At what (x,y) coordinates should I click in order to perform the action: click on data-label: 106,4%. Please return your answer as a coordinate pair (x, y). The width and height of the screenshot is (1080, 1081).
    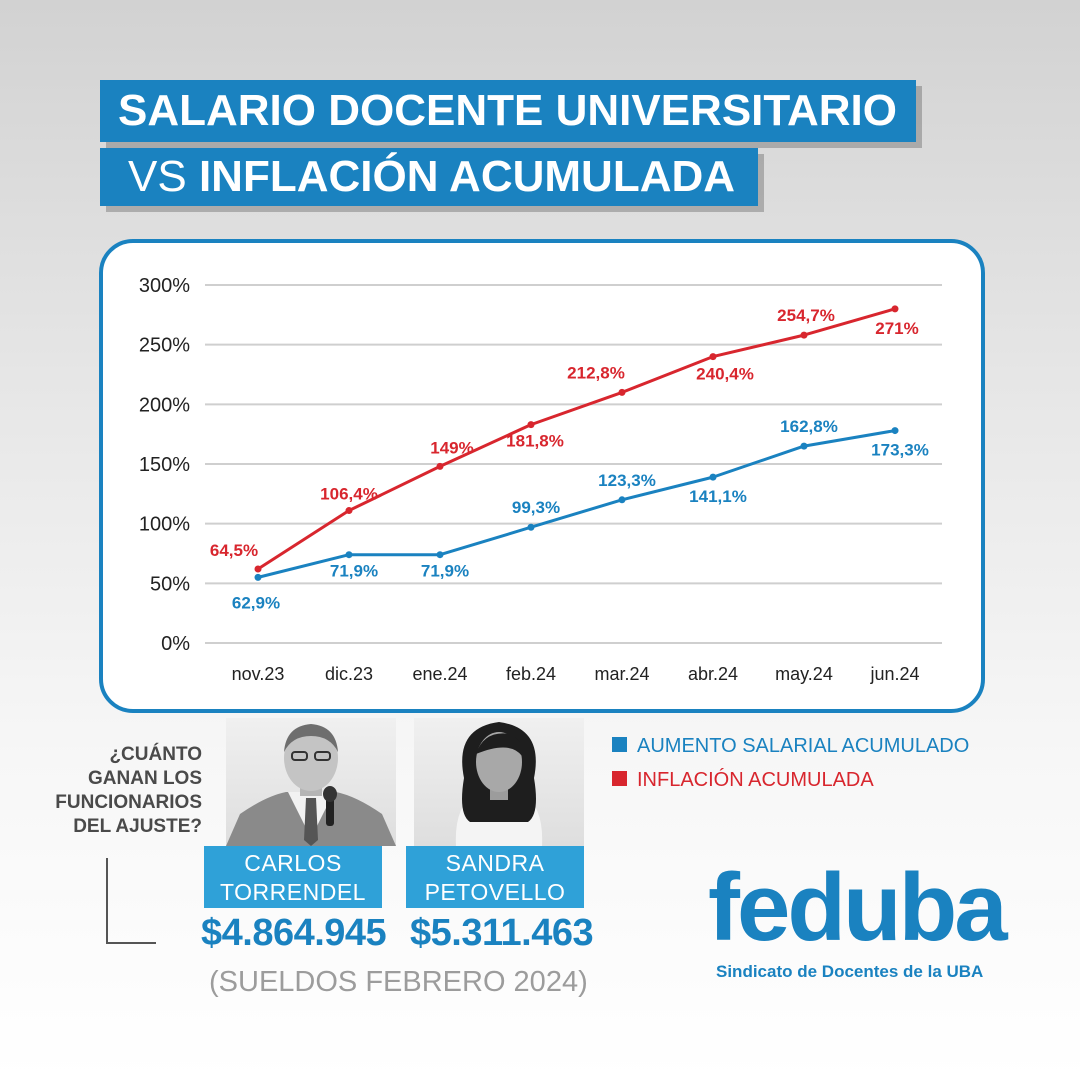
    Looking at the image, I should click on (349, 494).